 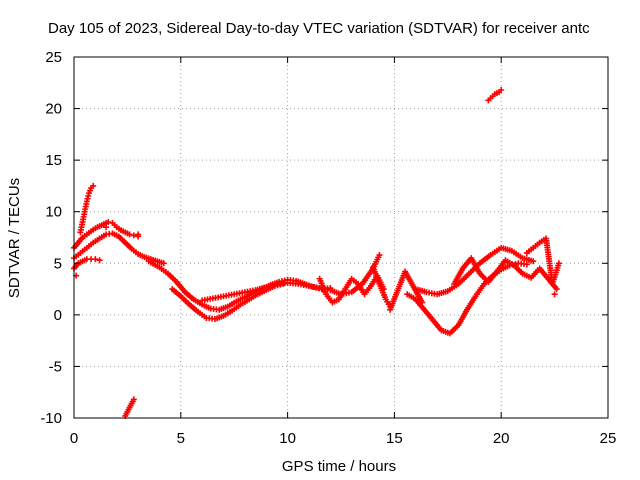 I want to click on y-tick-label: 25, so click(x=53, y=57).